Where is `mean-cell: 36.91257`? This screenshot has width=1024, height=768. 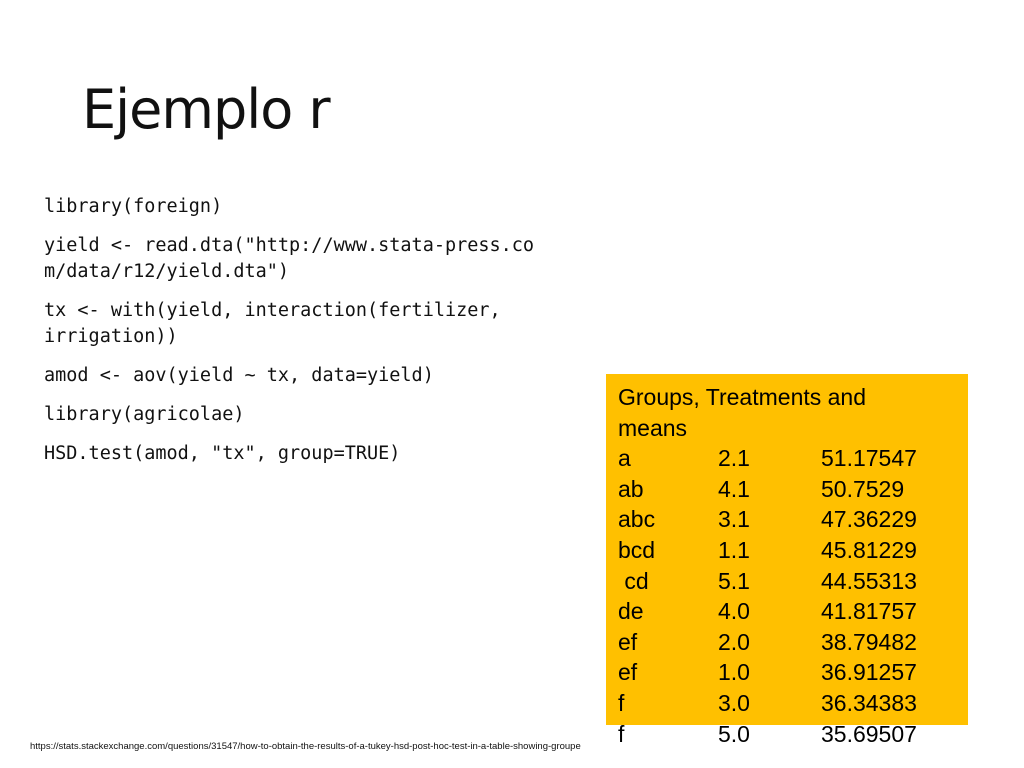 mean-cell: 36.91257 is located at coordinates (869, 672).